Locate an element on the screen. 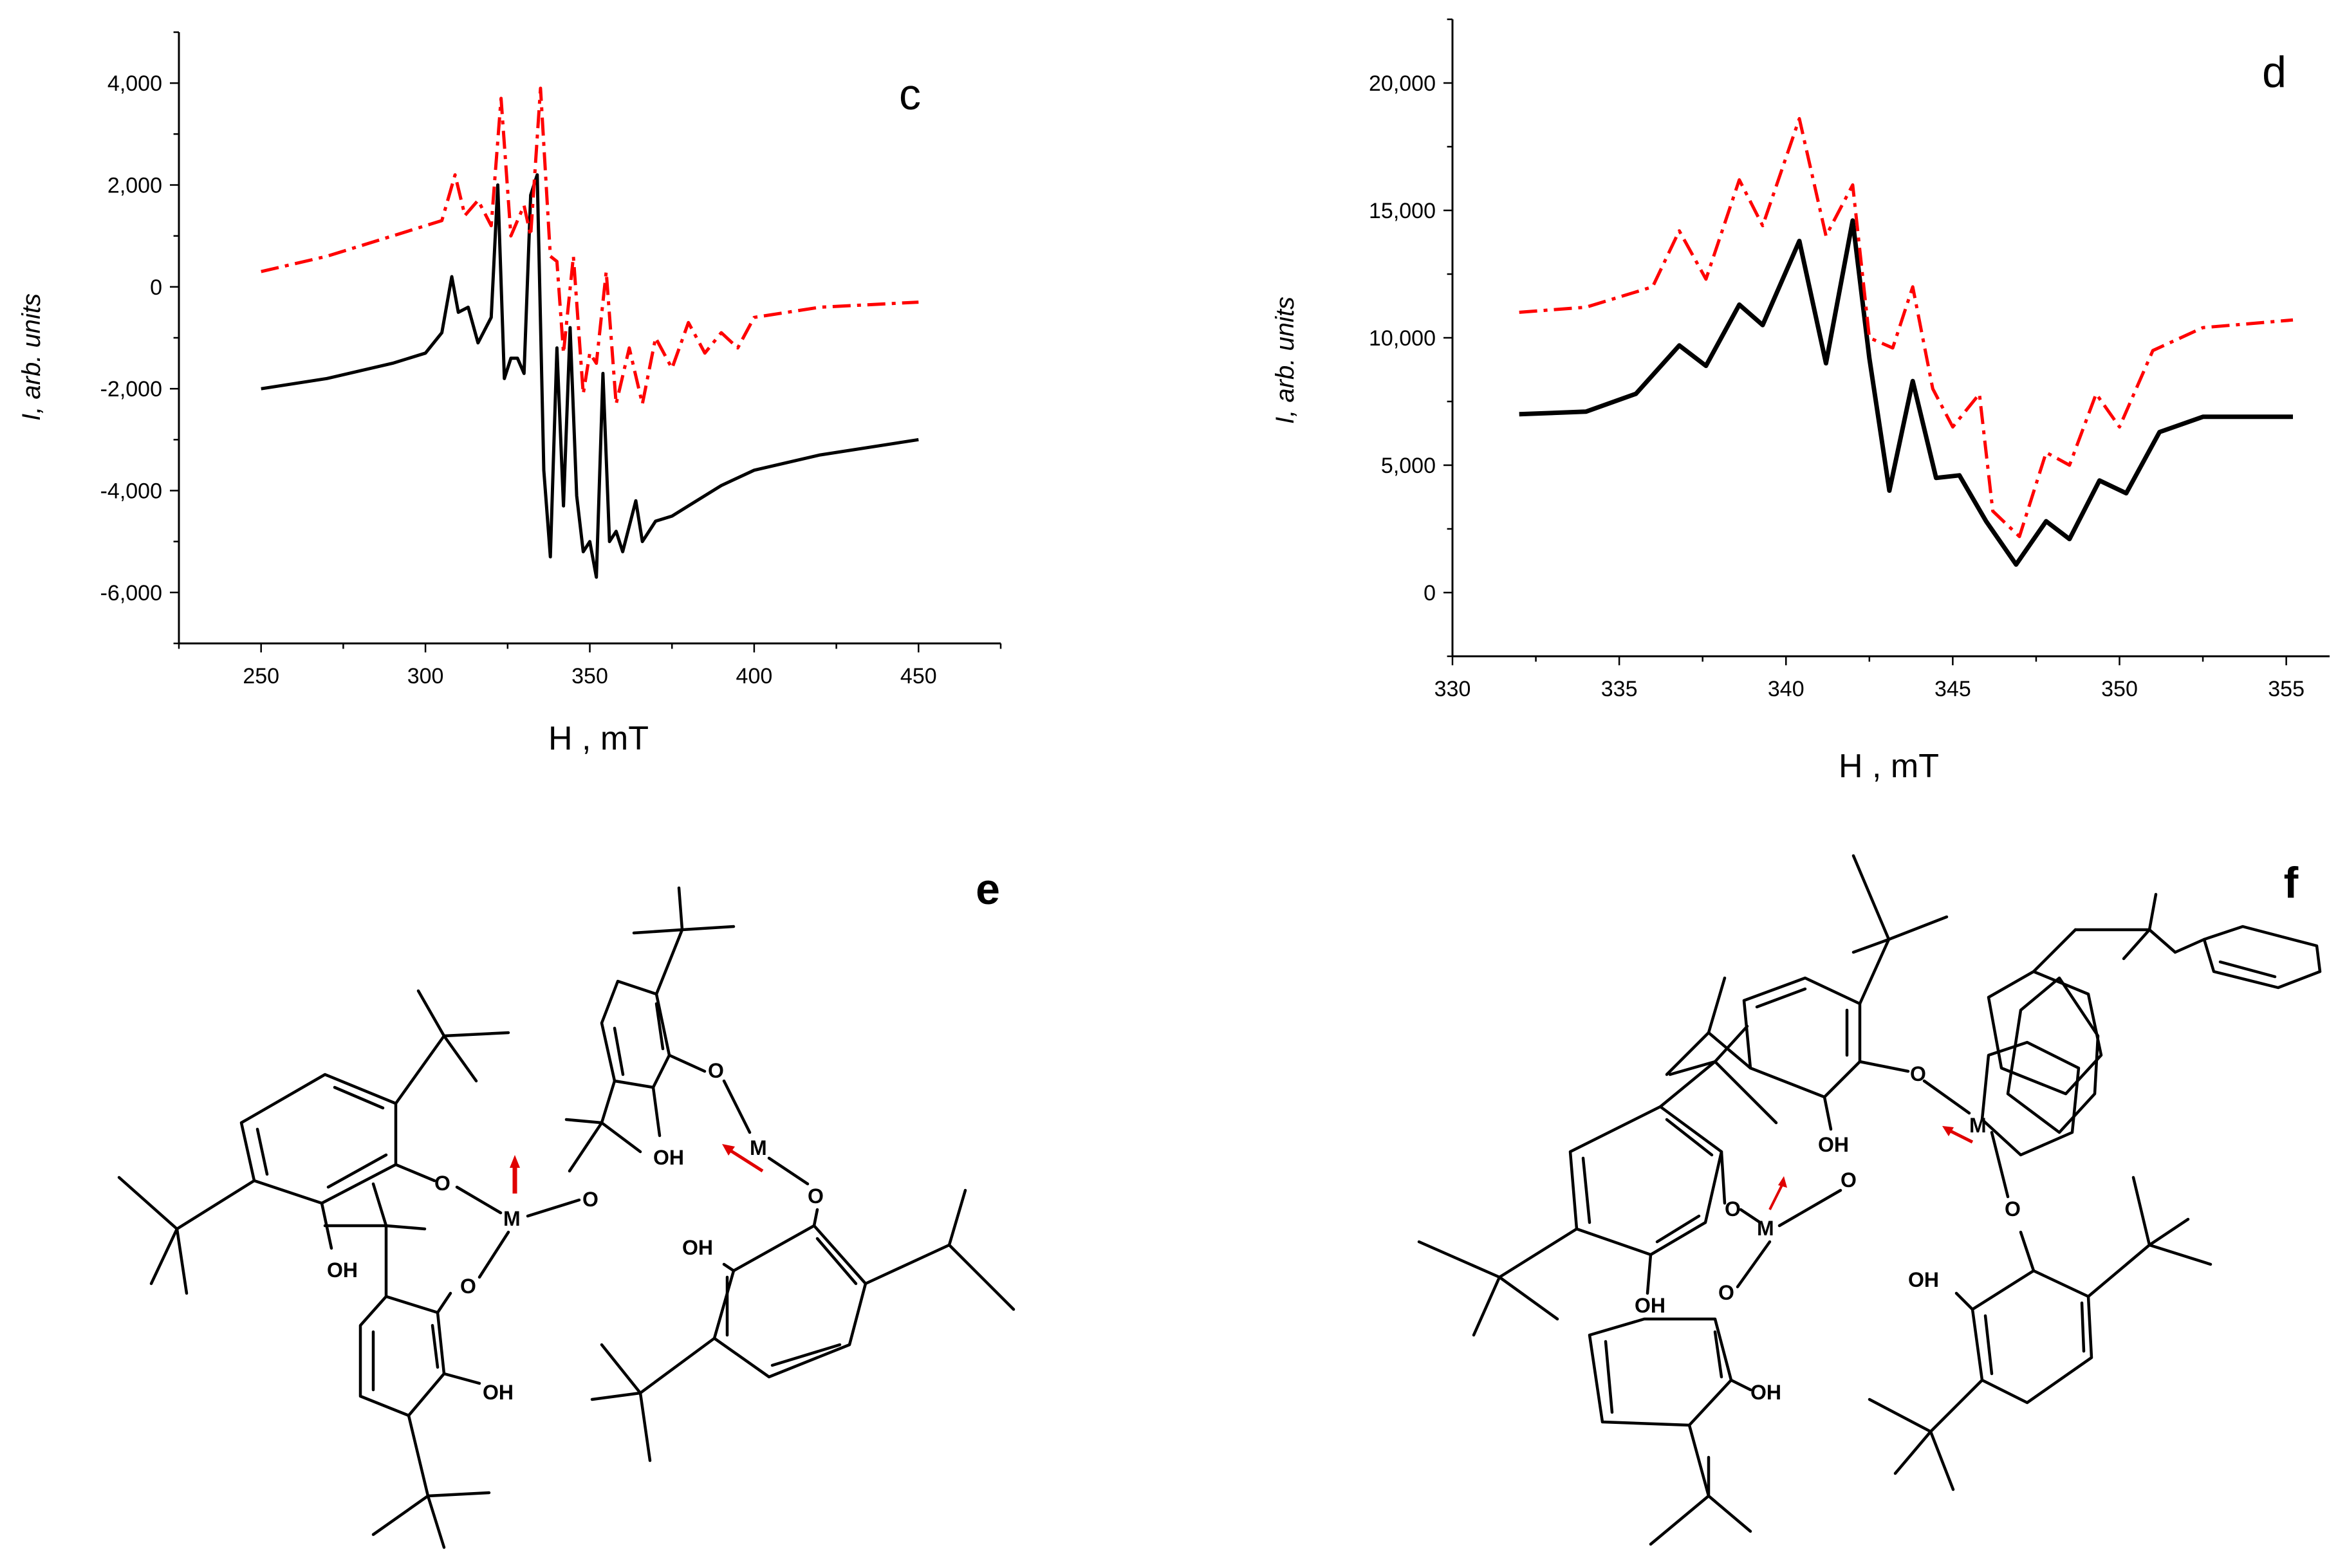 This screenshot has height=1568, width=2347. series-line-d-black is located at coordinates (1906, 393).